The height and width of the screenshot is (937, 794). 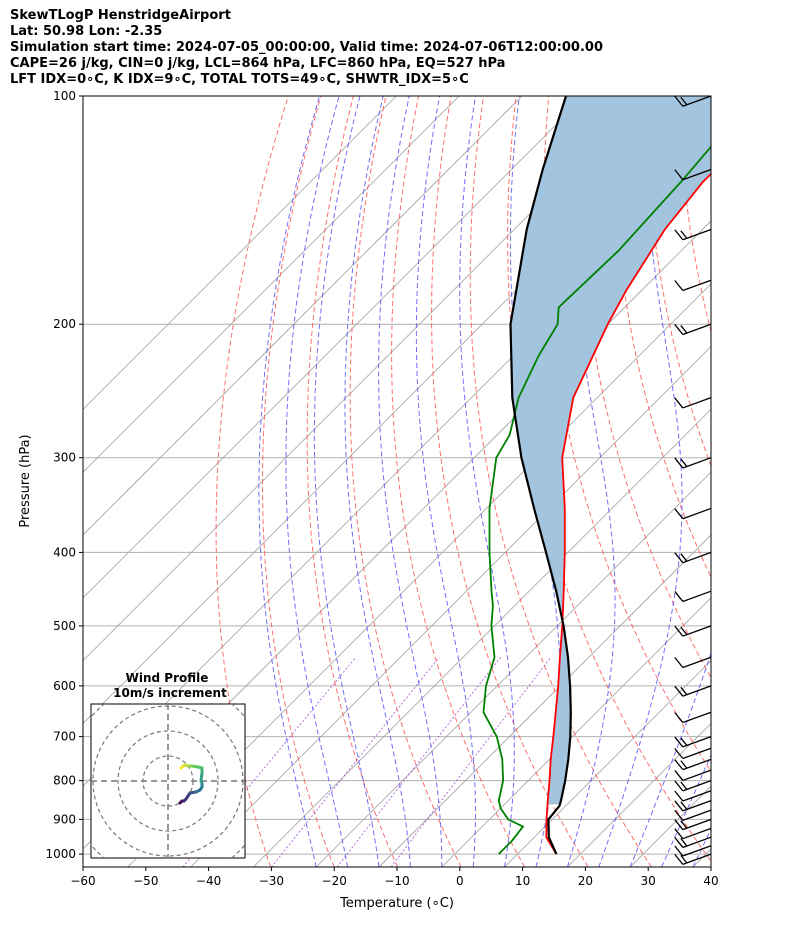 I want to click on x-tick-label: −30, so click(x=271, y=881).